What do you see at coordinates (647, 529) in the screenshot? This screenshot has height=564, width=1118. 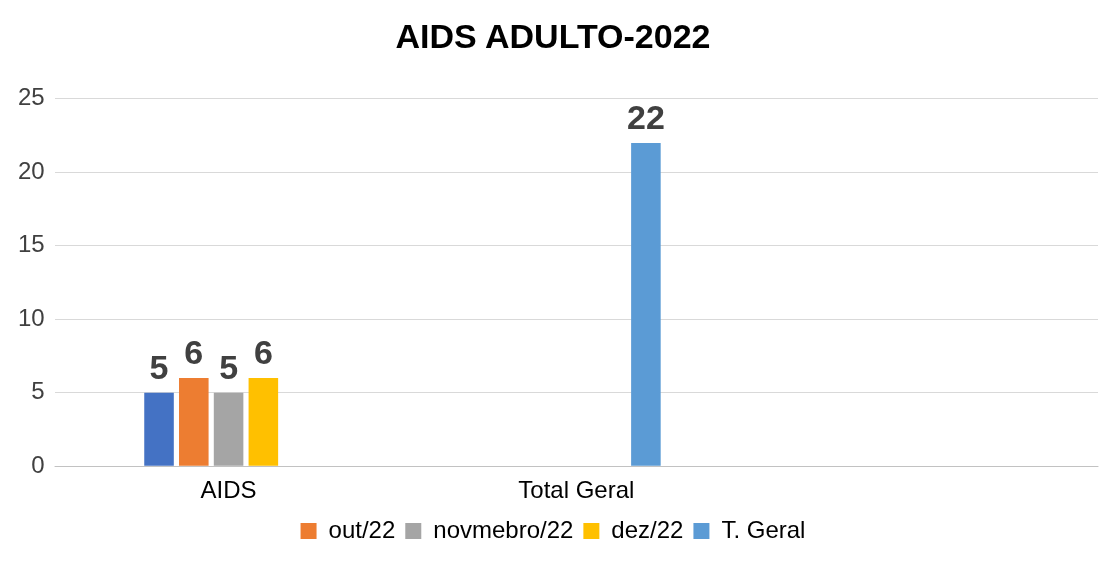 I see `legend-label: dez/22` at bounding box center [647, 529].